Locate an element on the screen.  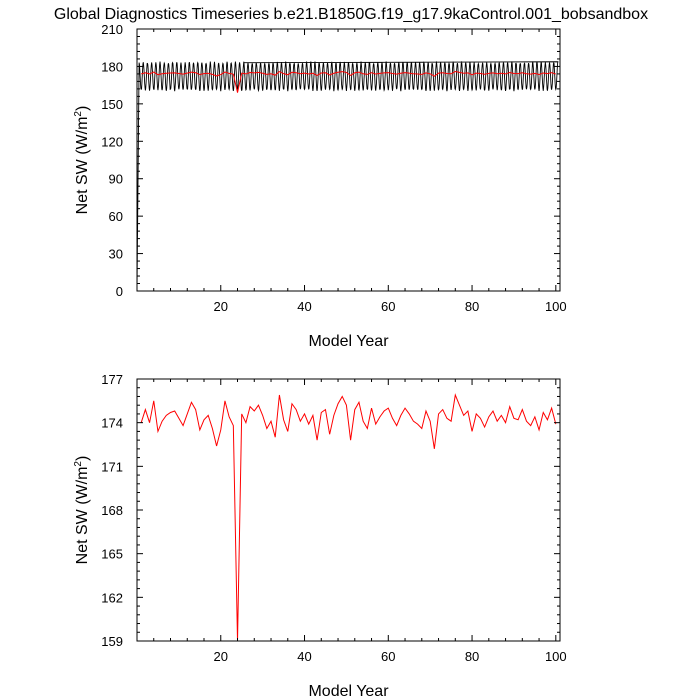
y-tick-label: 60 is located at coordinates (116, 216).